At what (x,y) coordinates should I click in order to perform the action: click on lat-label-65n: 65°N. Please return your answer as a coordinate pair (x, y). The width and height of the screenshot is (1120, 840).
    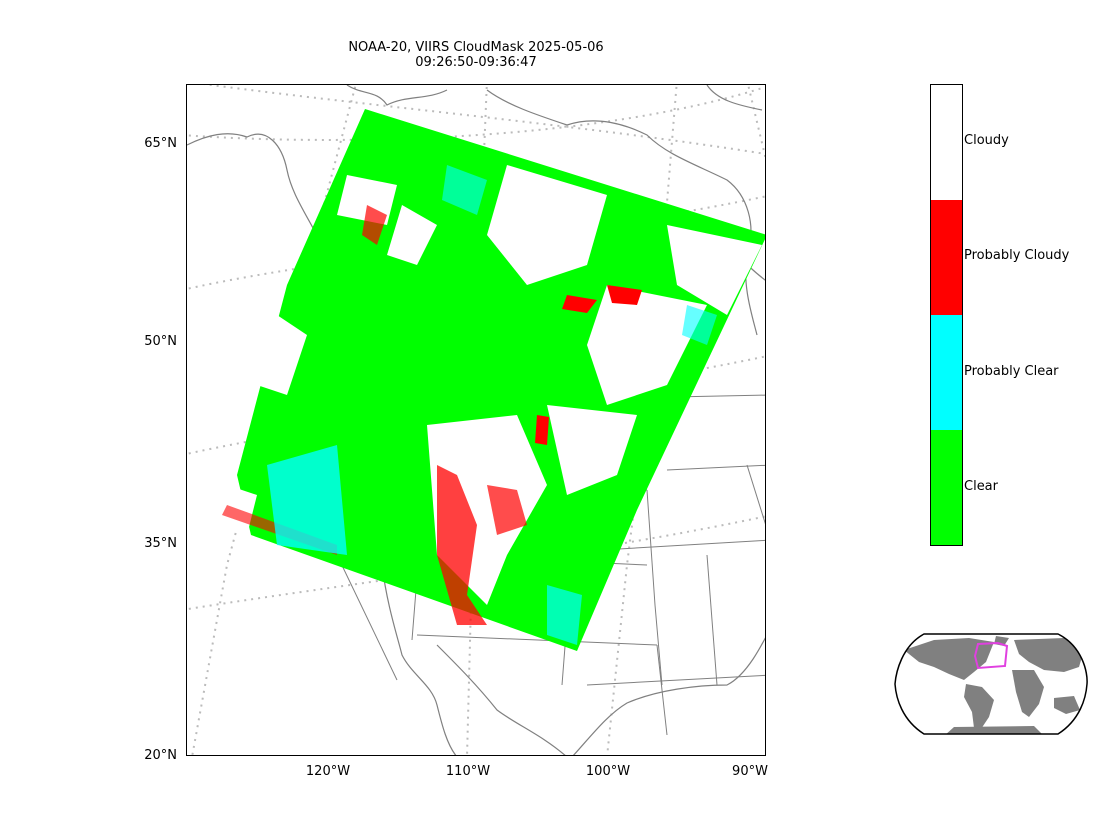
    Looking at the image, I should click on (160, 143).